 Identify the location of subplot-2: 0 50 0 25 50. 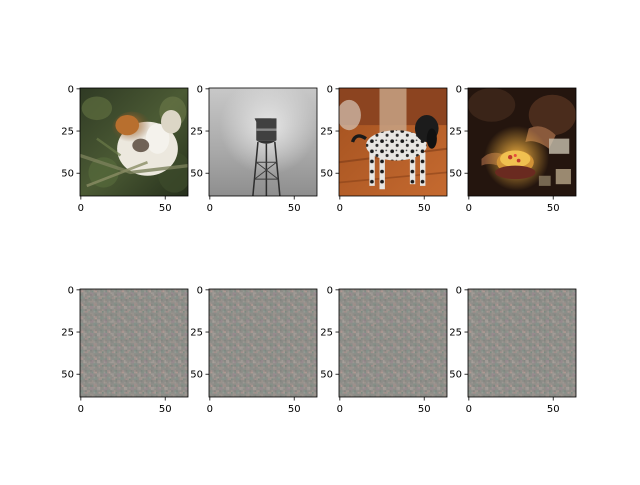
(254, 149).